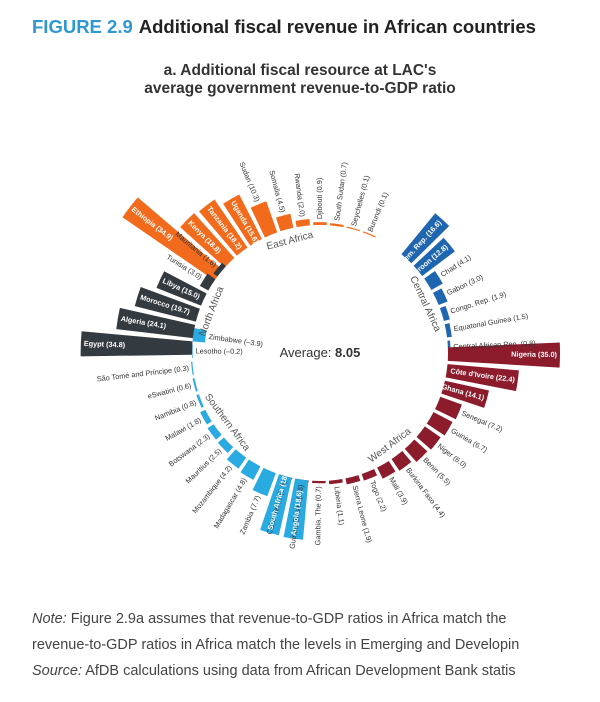  Describe the element at coordinates (142, 374) in the screenshot. I see `bar-label-sao-tome-and-principe: São Tomé and Príncipe (0.3)` at that location.